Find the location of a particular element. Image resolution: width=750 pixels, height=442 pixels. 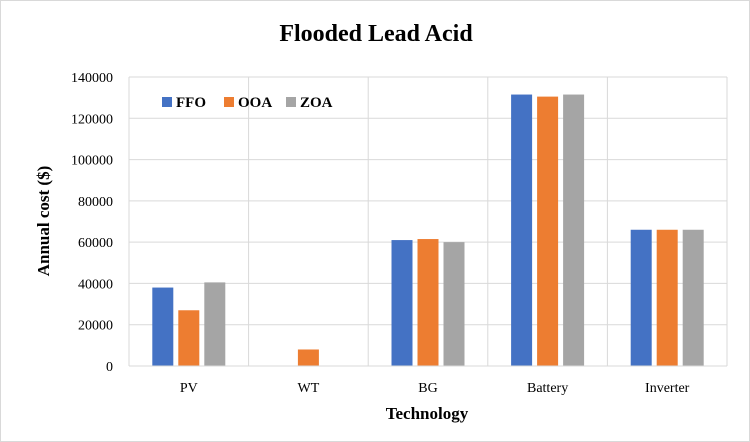

bar-zoa-battery is located at coordinates (574, 230).